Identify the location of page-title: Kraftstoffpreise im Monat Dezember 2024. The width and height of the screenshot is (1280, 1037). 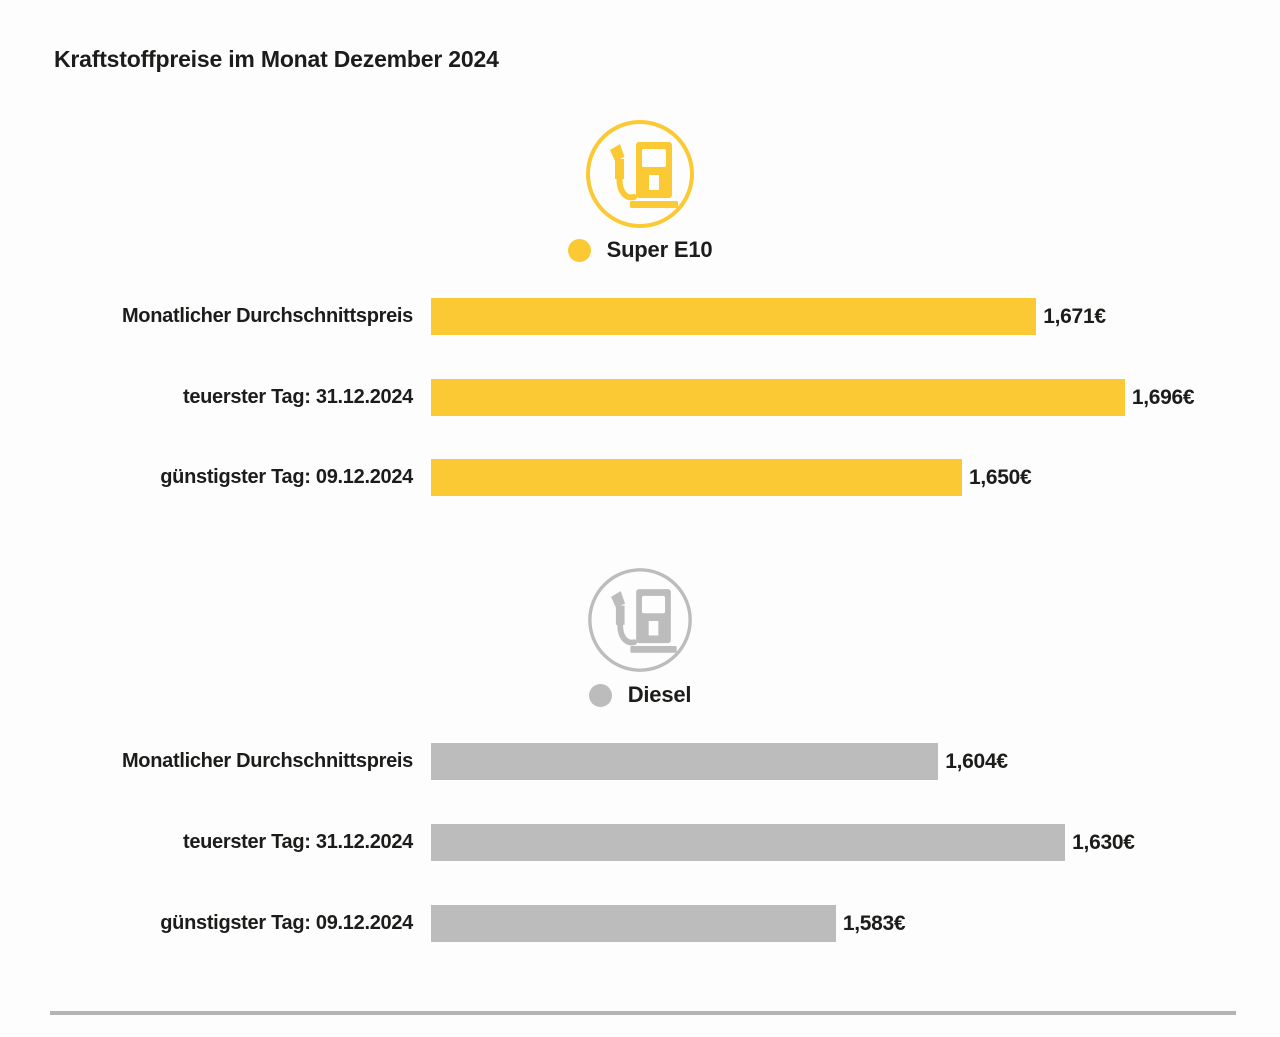
(276, 59).